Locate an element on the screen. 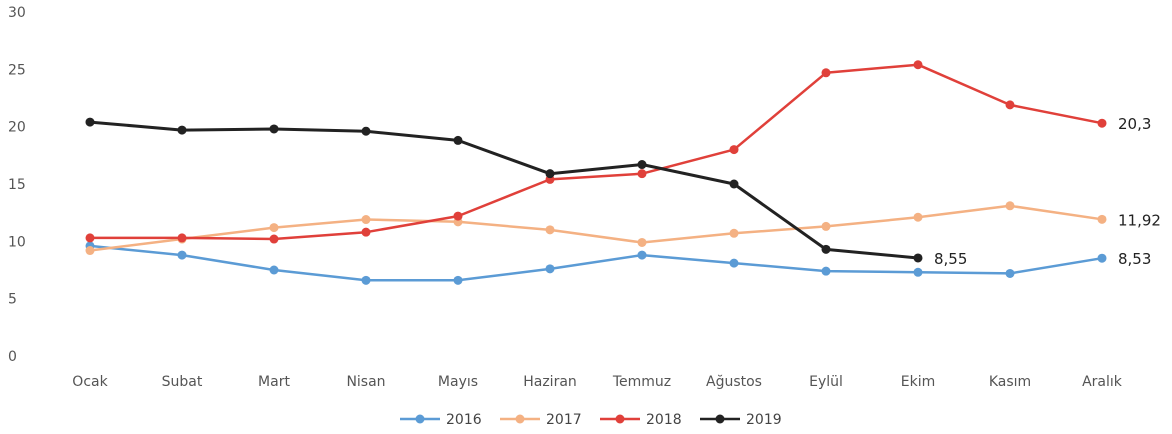  y-tick-label: 15 is located at coordinates (17, 185).